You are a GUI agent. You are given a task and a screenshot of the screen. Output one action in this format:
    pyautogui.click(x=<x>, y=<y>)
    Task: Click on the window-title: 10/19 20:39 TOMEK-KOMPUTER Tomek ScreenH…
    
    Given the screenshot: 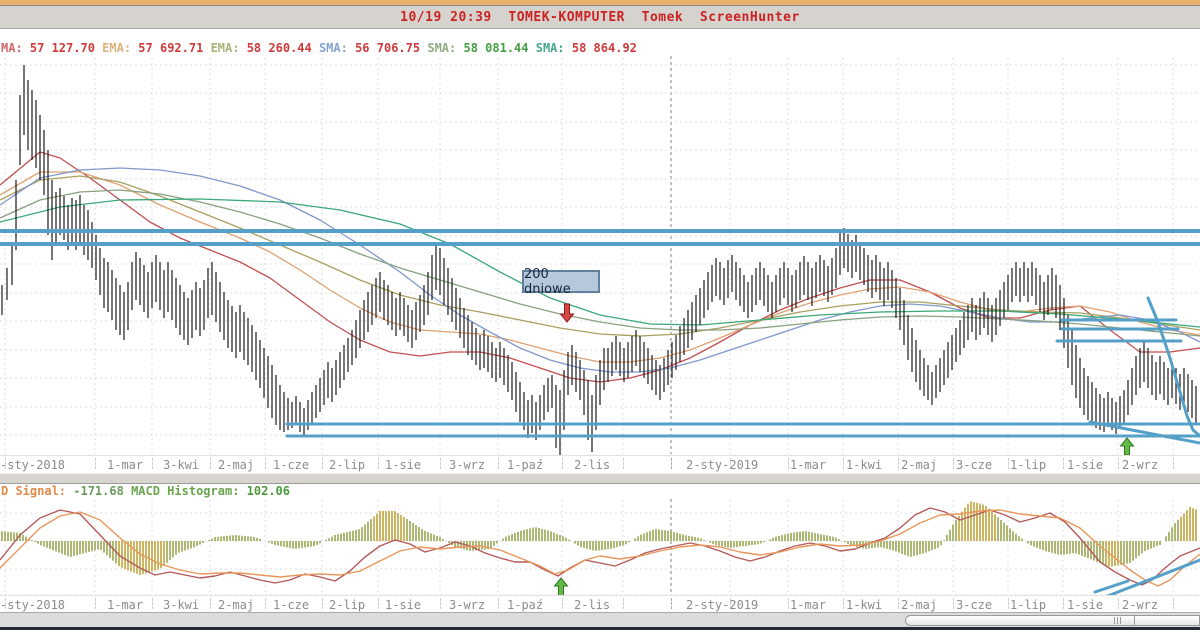 What is the action you would take?
    pyautogui.click(x=600, y=17)
    